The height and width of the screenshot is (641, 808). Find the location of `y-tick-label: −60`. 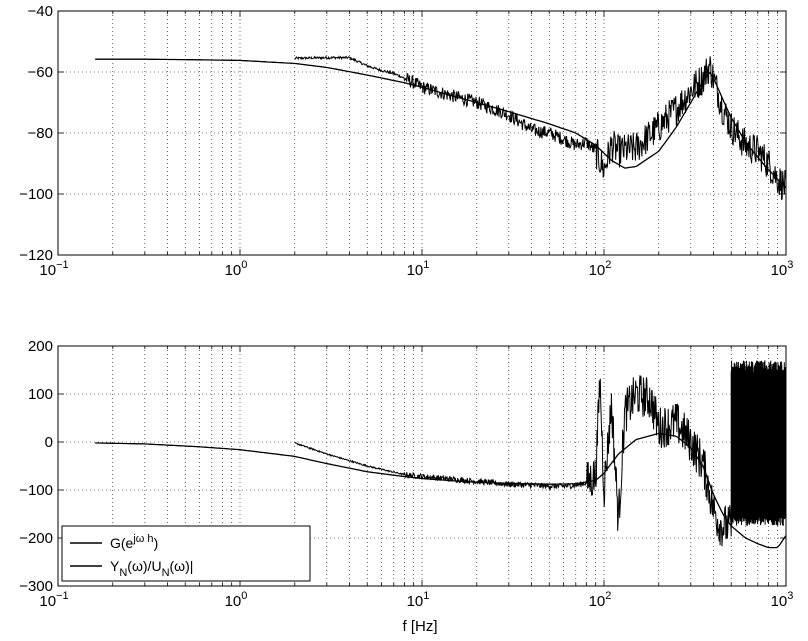

y-tick-label: −60 is located at coordinates (40, 72).